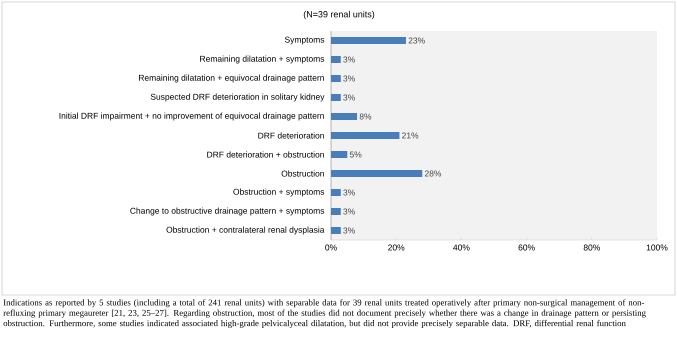 This screenshot has height=349, width=677. I want to click on chart-title: (N=39 renal units), so click(339, 15).